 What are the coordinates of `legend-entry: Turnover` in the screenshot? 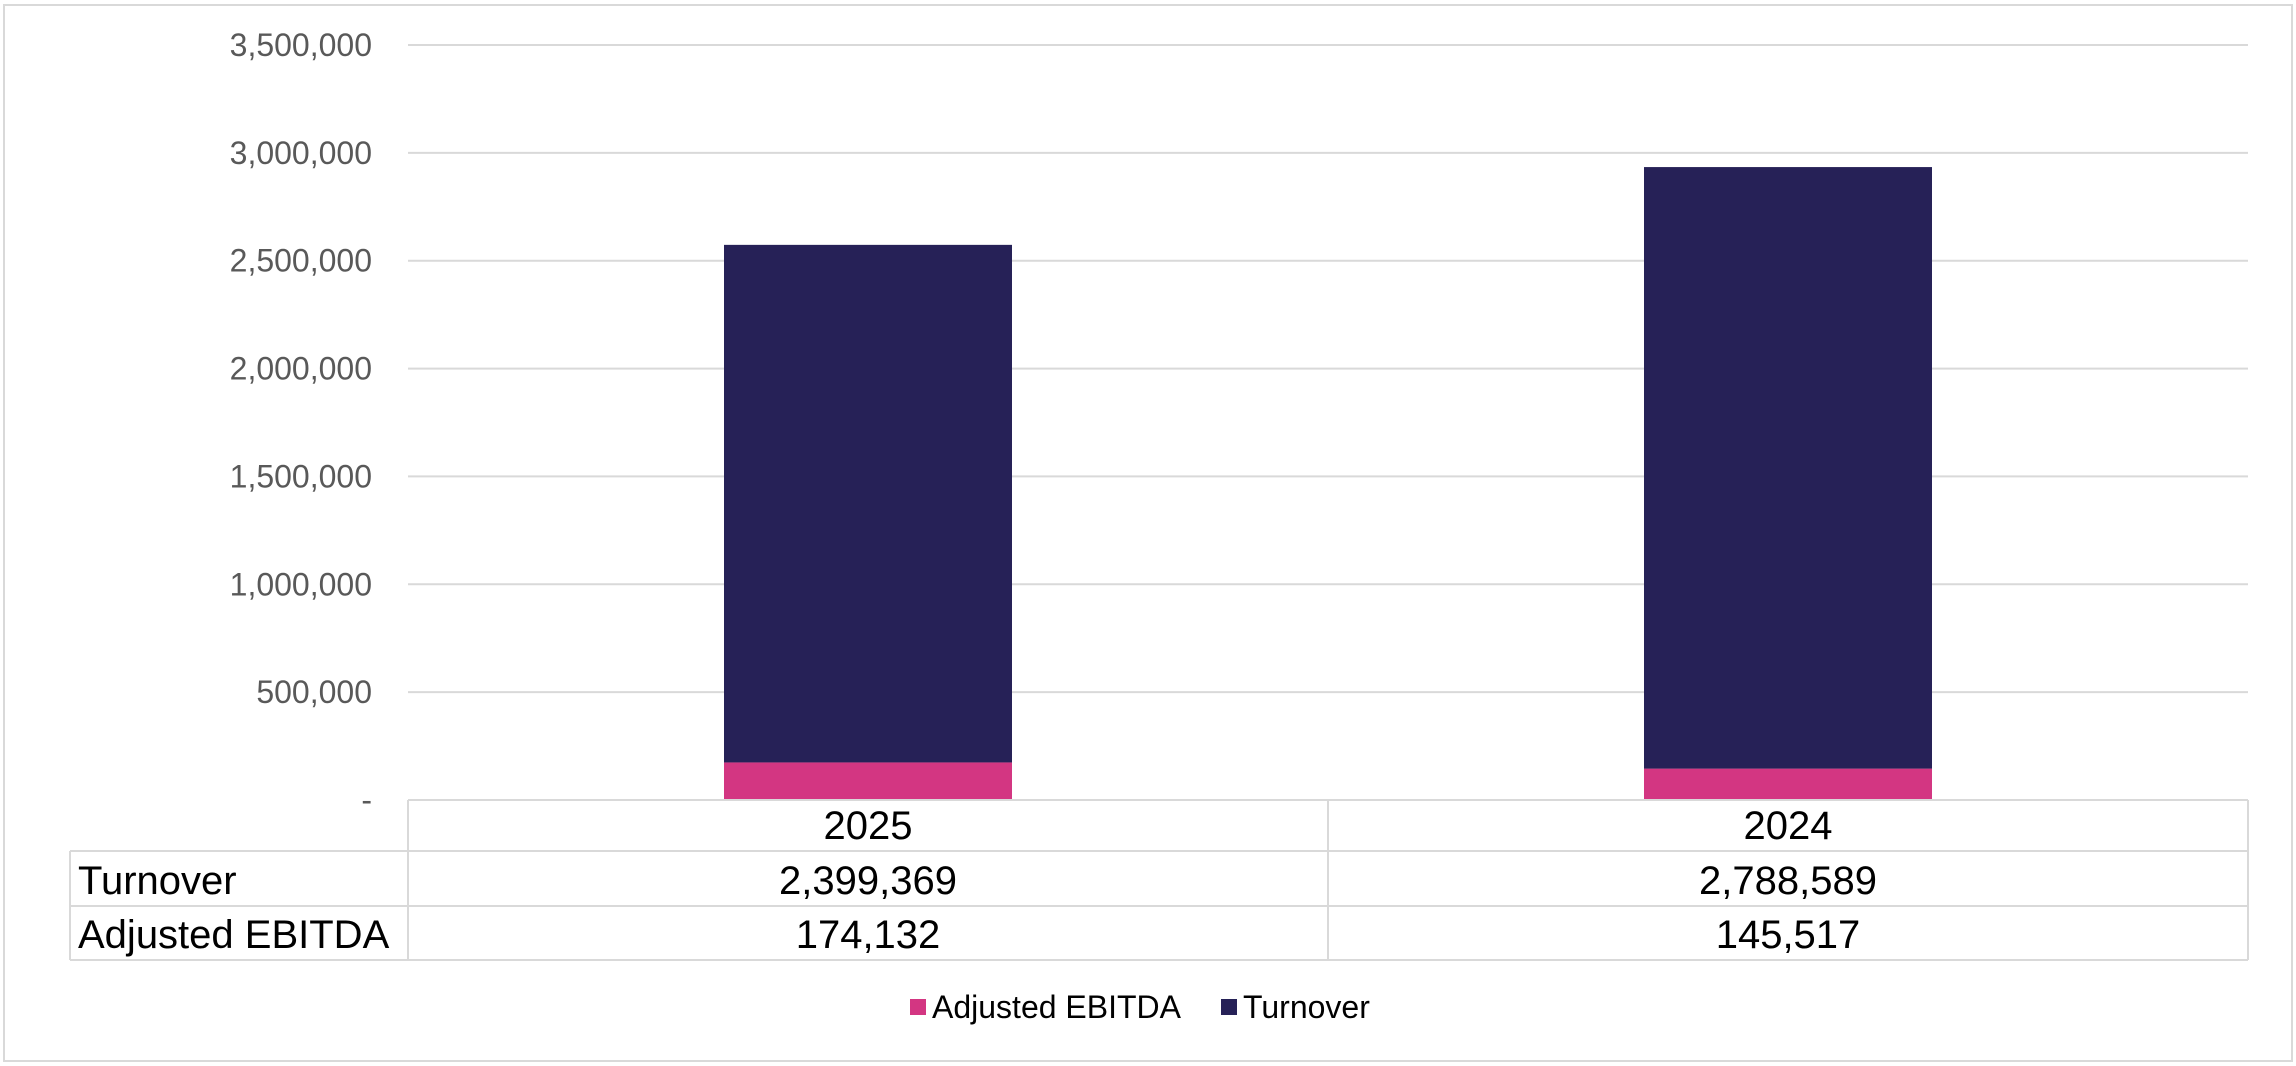 It's located at (1306, 1007).